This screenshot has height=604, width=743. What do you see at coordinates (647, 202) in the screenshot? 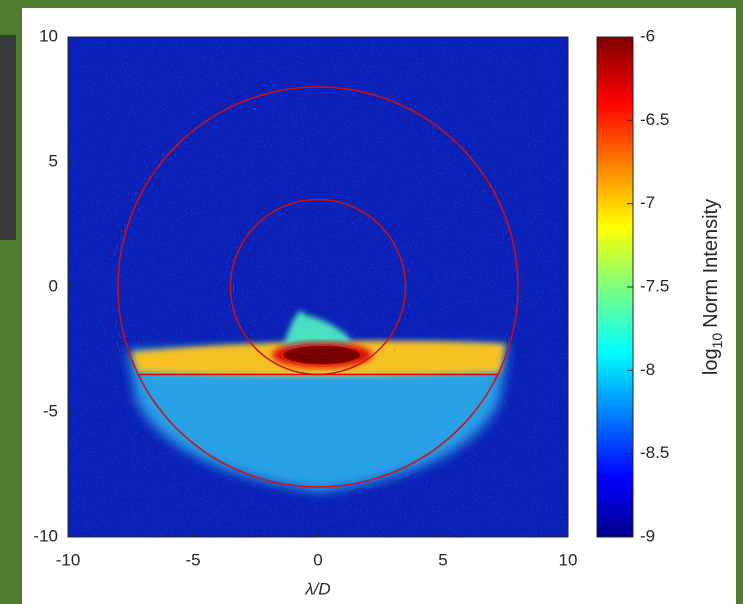
I see `colorbar-tick-label: -7` at bounding box center [647, 202].